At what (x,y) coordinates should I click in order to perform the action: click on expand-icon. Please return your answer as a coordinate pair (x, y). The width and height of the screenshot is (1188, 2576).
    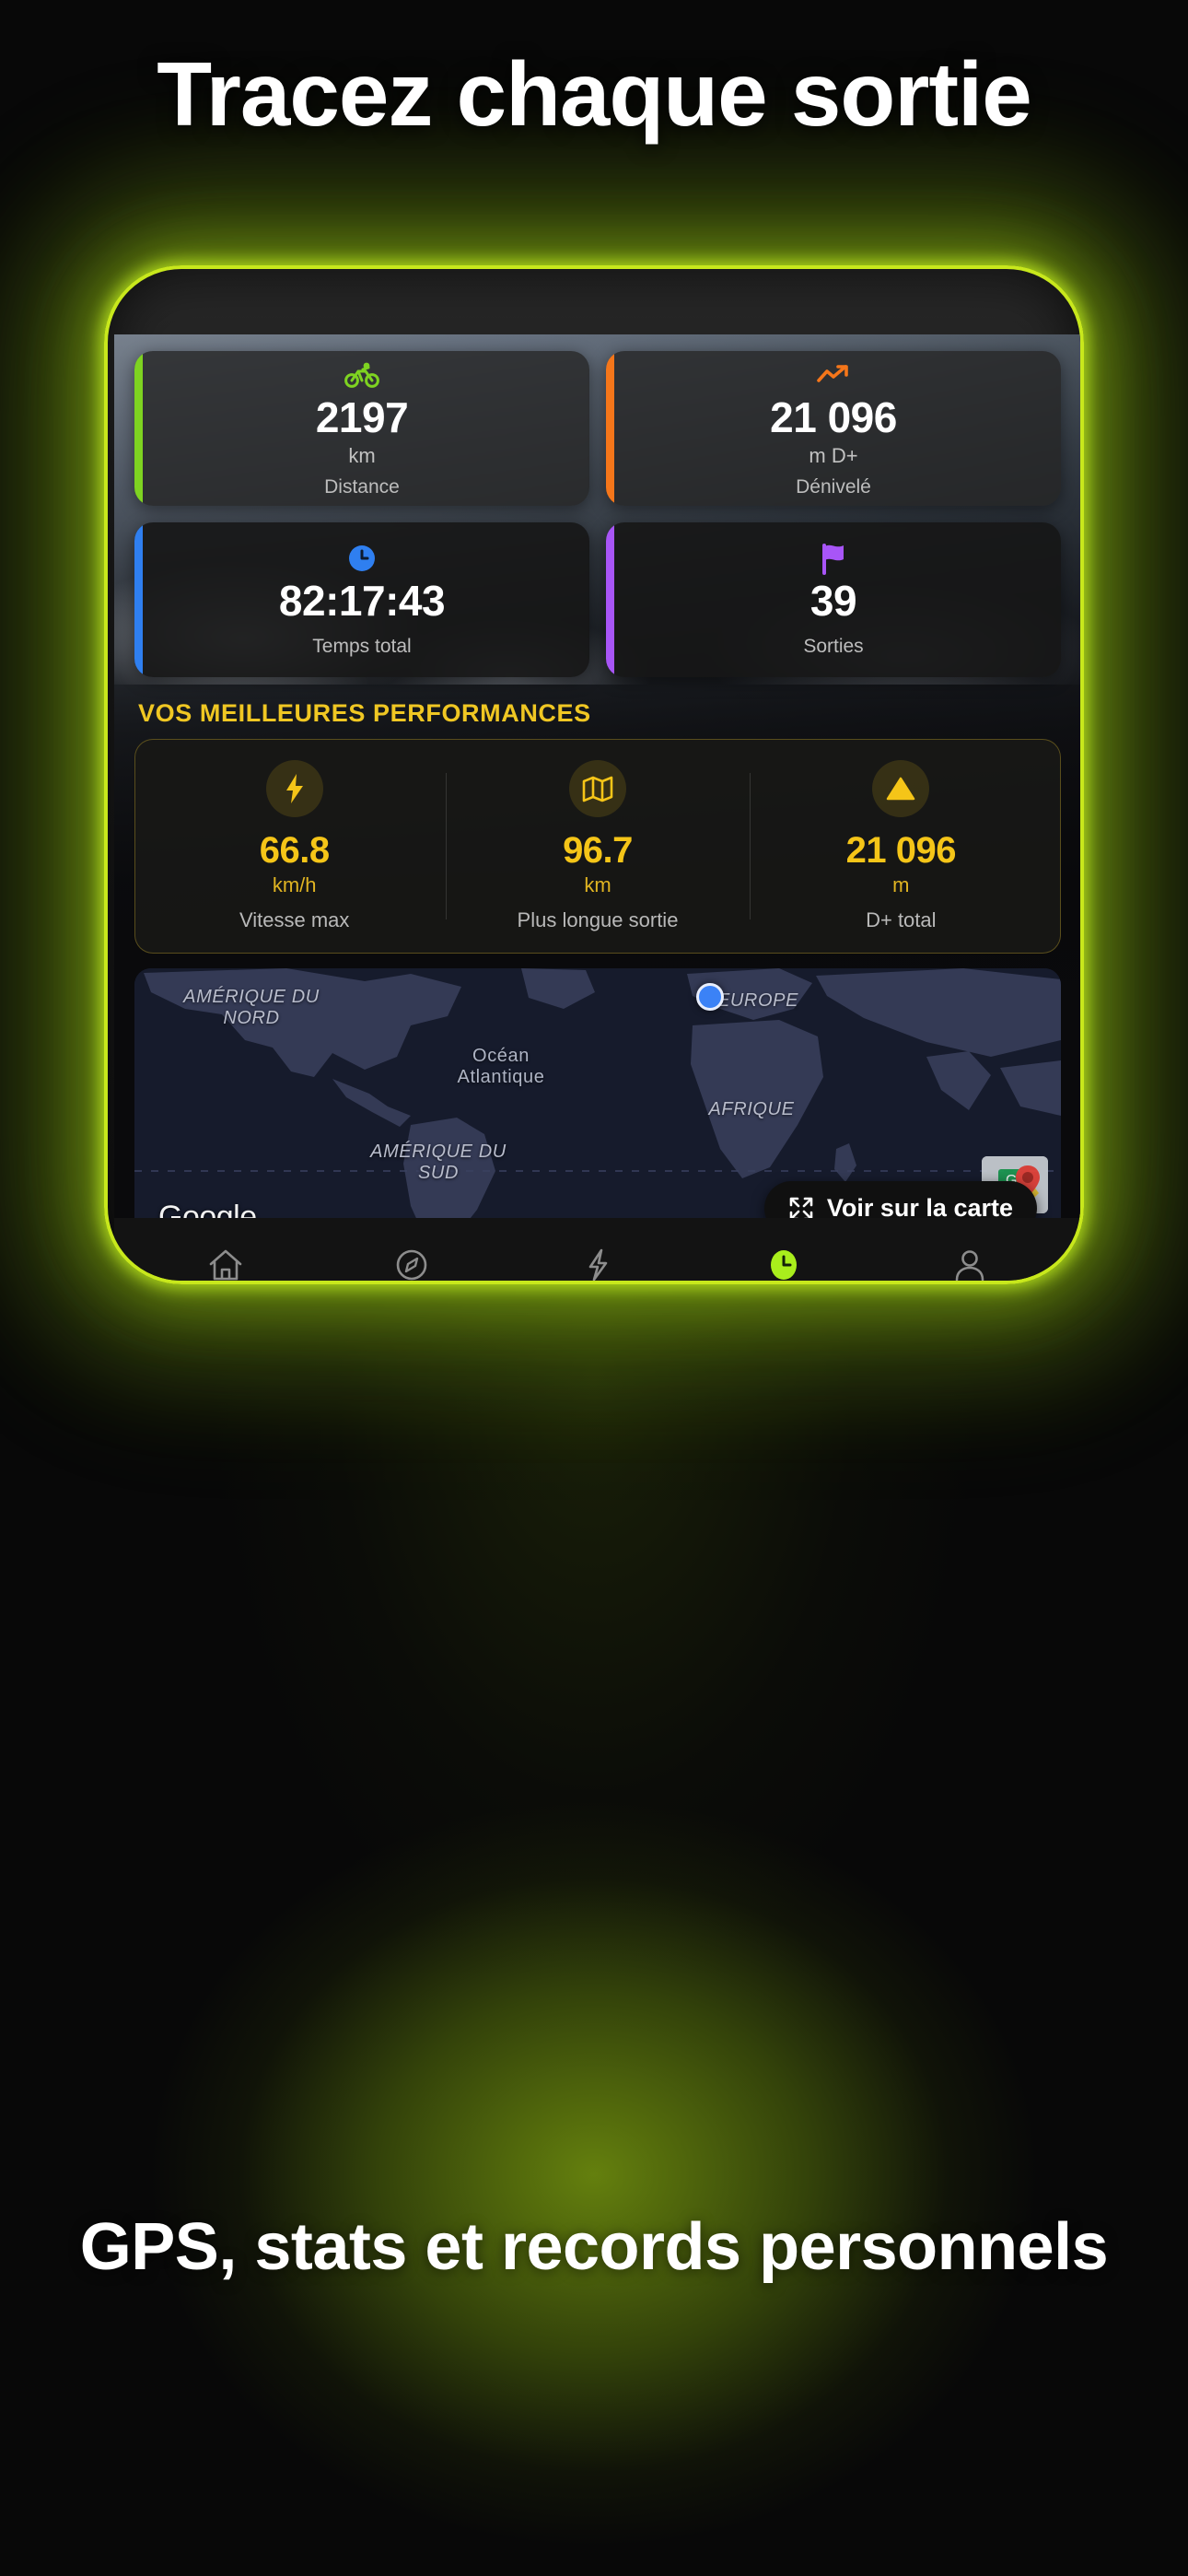
    Looking at the image, I should click on (801, 1207).